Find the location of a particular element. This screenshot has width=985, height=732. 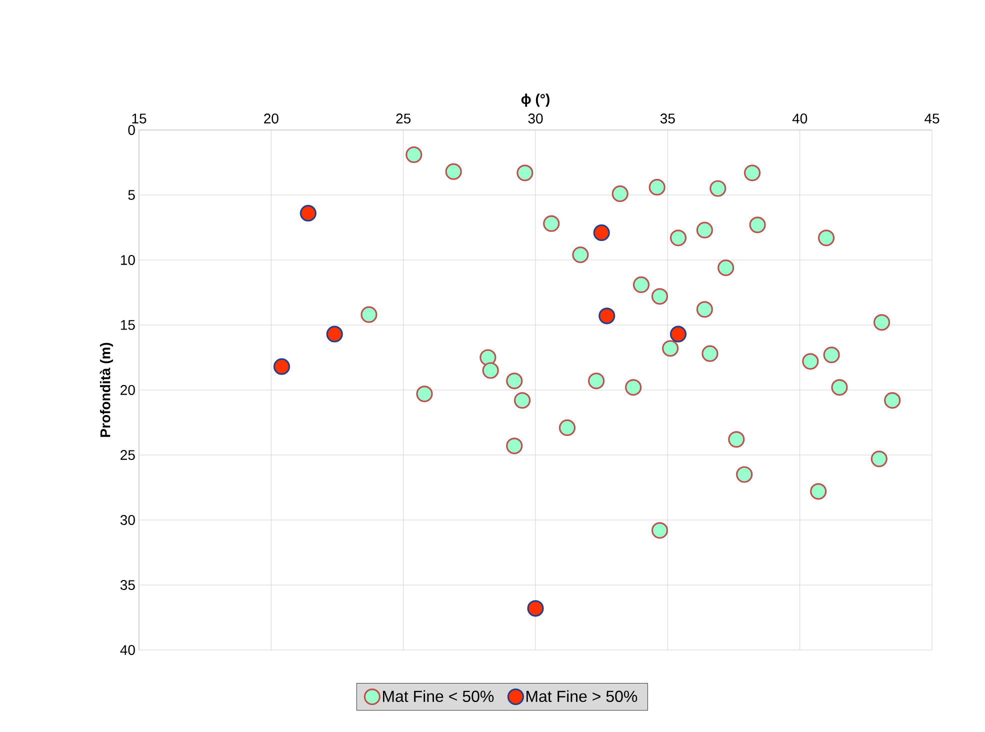

y-tick-label: 15 is located at coordinates (127, 325).